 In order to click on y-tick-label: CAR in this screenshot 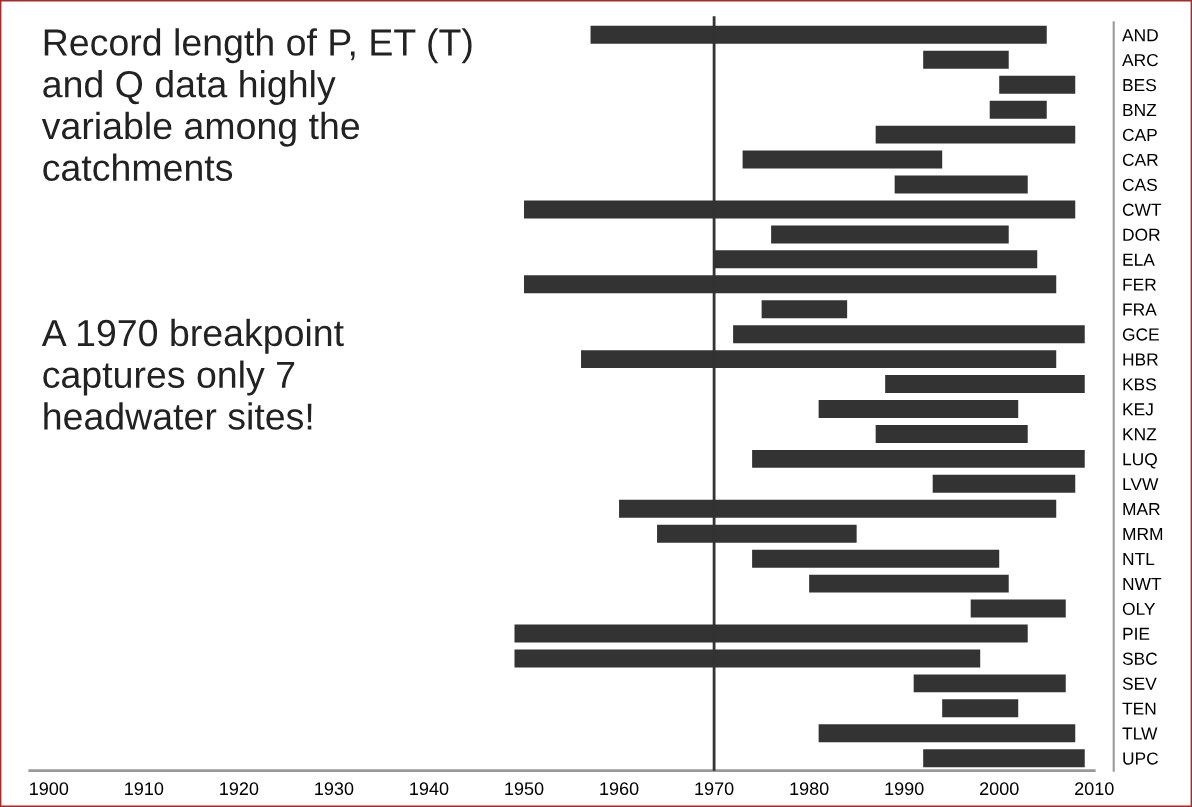, I will do `click(1140, 160)`.